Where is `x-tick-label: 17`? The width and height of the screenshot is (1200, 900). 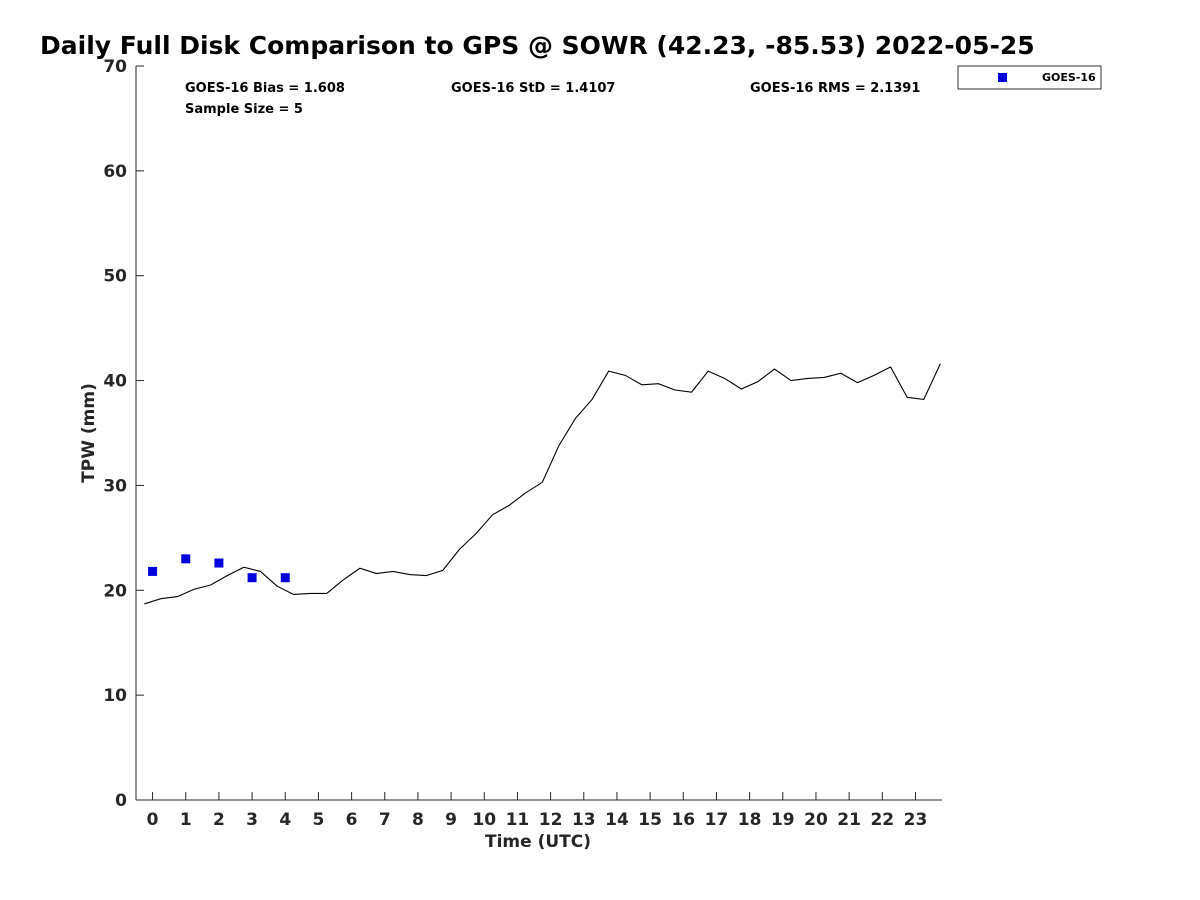
x-tick-label: 17 is located at coordinates (717, 820).